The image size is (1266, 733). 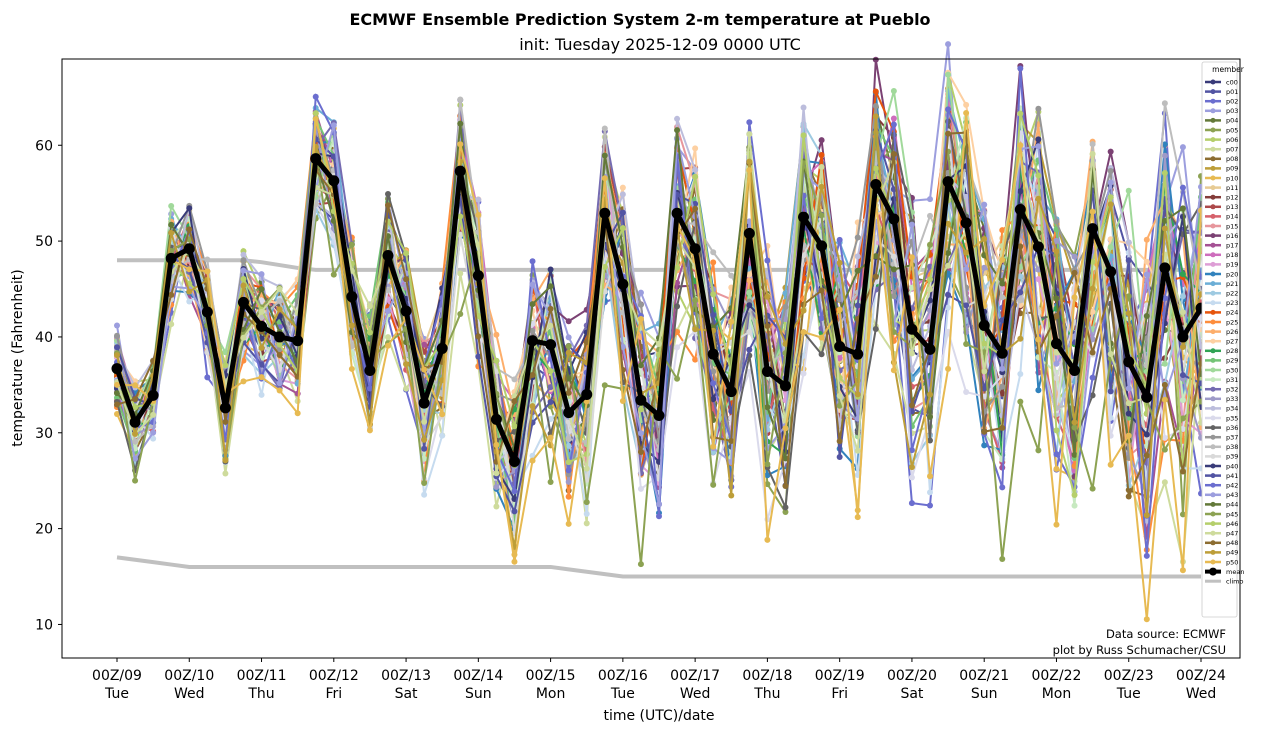 What do you see at coordinates (1232, 380) in the screenshot?
I see `legend-label: p31` at bounding box center [1232, 380].